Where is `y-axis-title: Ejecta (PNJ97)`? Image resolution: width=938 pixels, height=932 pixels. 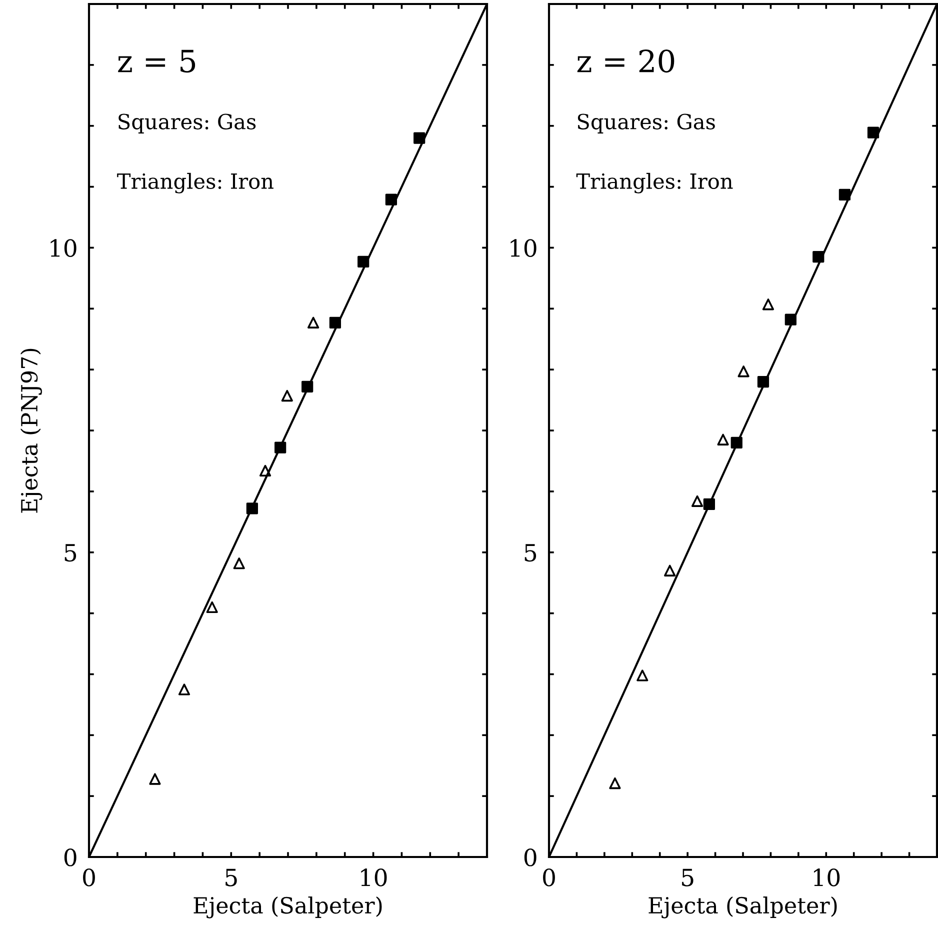 y-axis-title: Ejecta (PNJ97) is located at coordinates (31, 430).